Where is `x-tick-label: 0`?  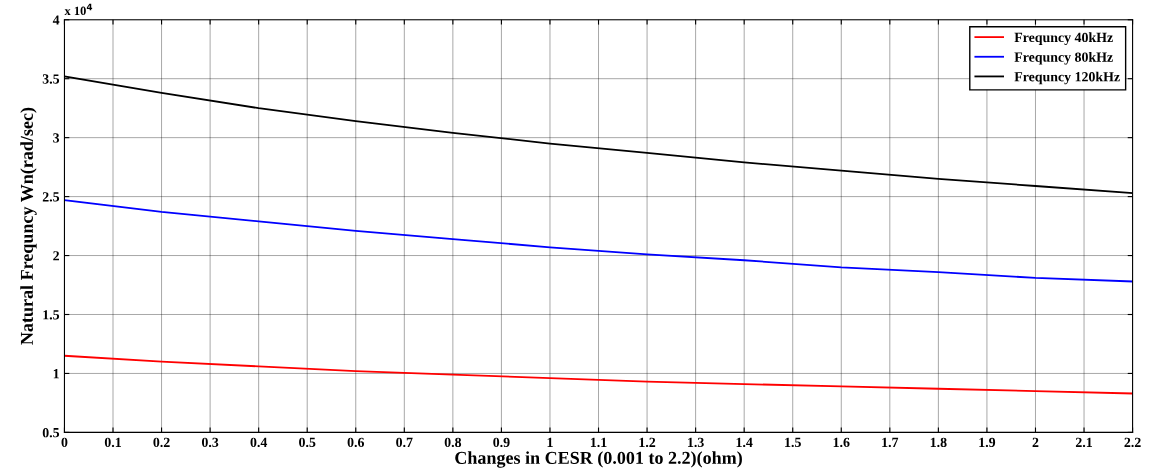 x-tick-label: 0 is located at coordinates (64, 442).